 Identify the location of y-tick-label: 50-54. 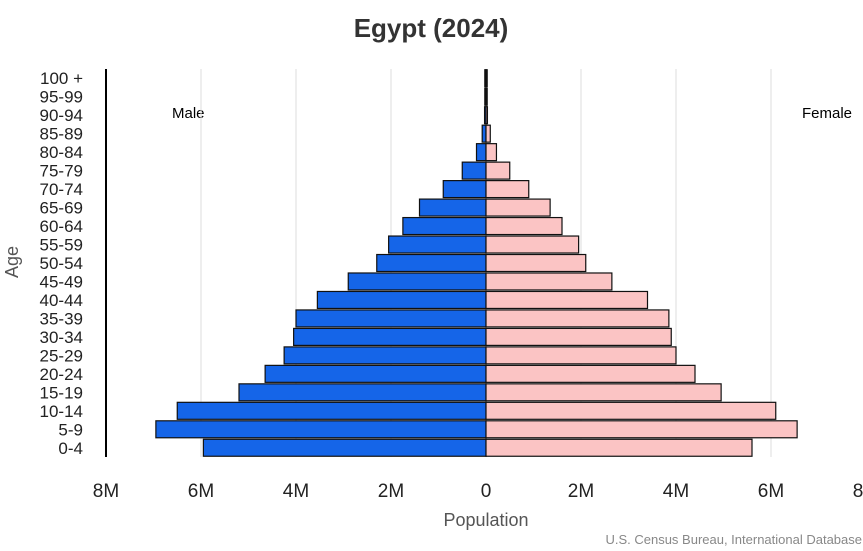
(61, 263).